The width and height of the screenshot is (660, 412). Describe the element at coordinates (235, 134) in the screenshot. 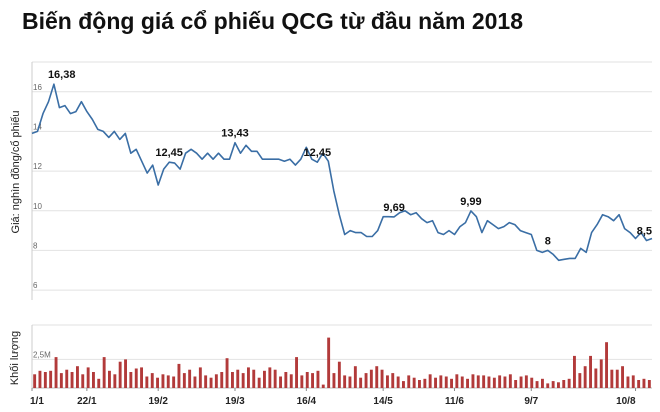

I see `price-annotation: 13,43` at that location.